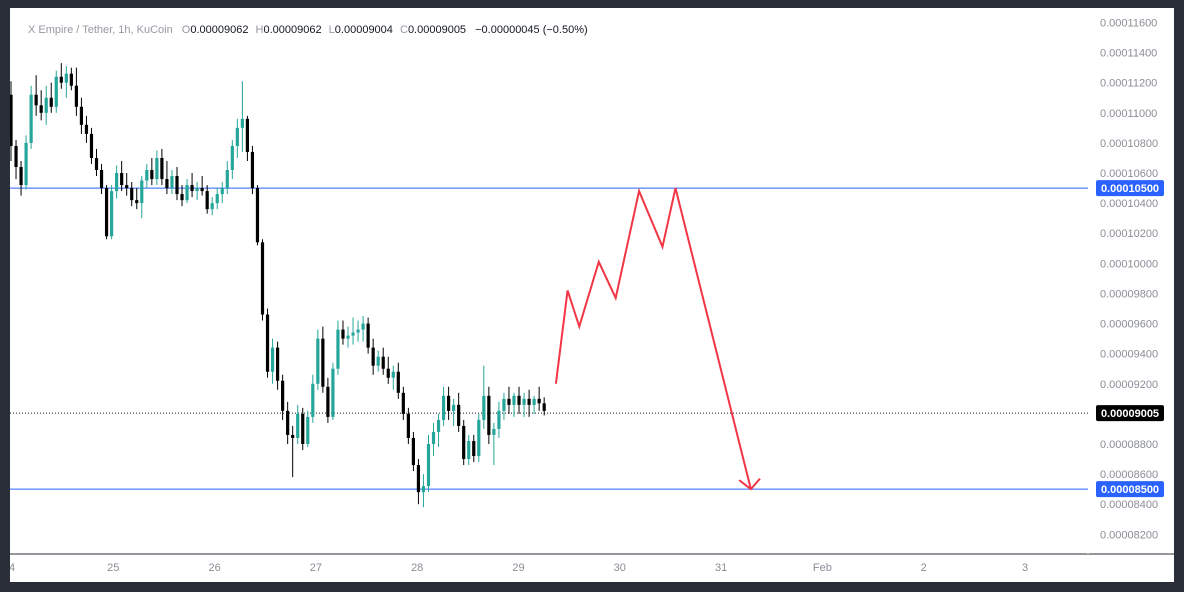 The height and width of the screenshot is (592, 1184). Describe the element at coordinates (653, 338) in the screenshot. I see `projection-path` at that location.